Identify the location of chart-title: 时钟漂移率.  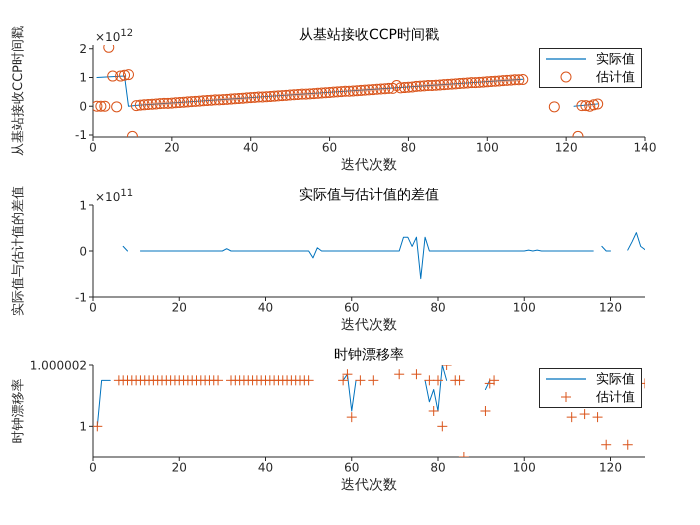
(369, 355).